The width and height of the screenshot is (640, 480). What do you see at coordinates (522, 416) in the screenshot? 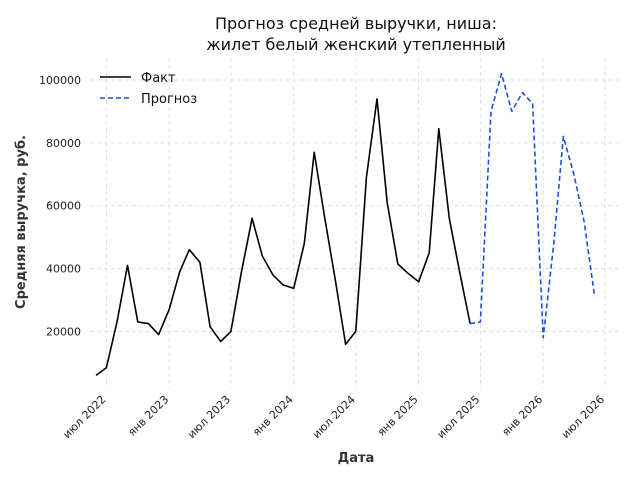
I see `x-tick-label: янв 2026` at bounding box center [522, 416].